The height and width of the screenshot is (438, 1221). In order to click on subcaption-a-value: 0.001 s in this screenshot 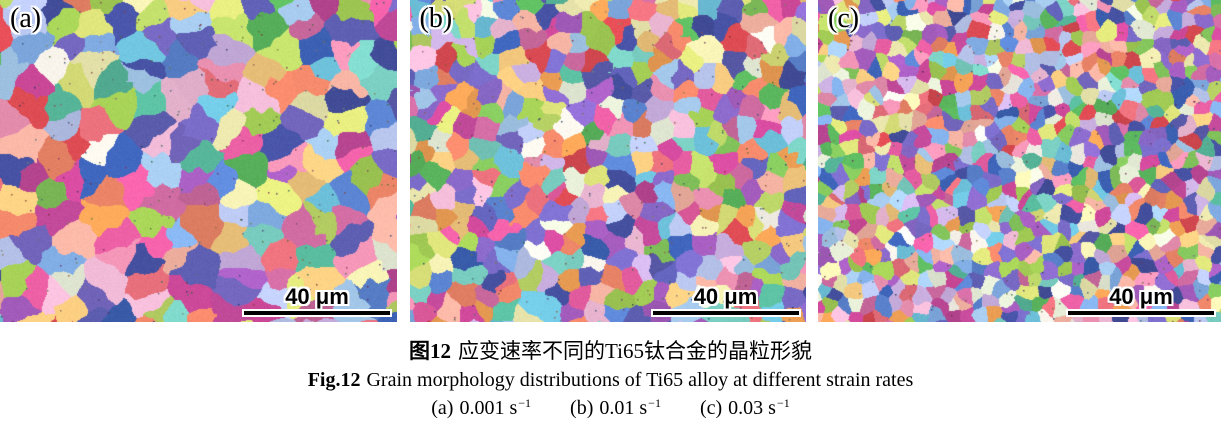, I will do `click(488, 408)`.